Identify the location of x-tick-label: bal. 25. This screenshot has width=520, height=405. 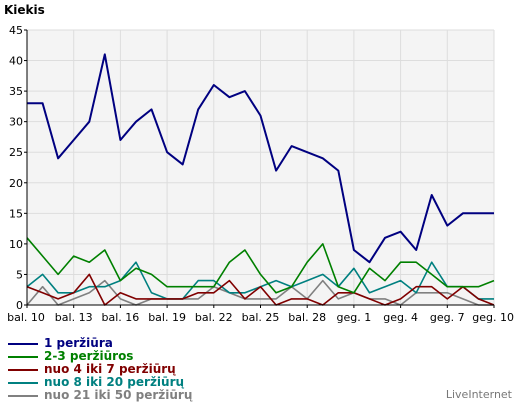
(261, 317).